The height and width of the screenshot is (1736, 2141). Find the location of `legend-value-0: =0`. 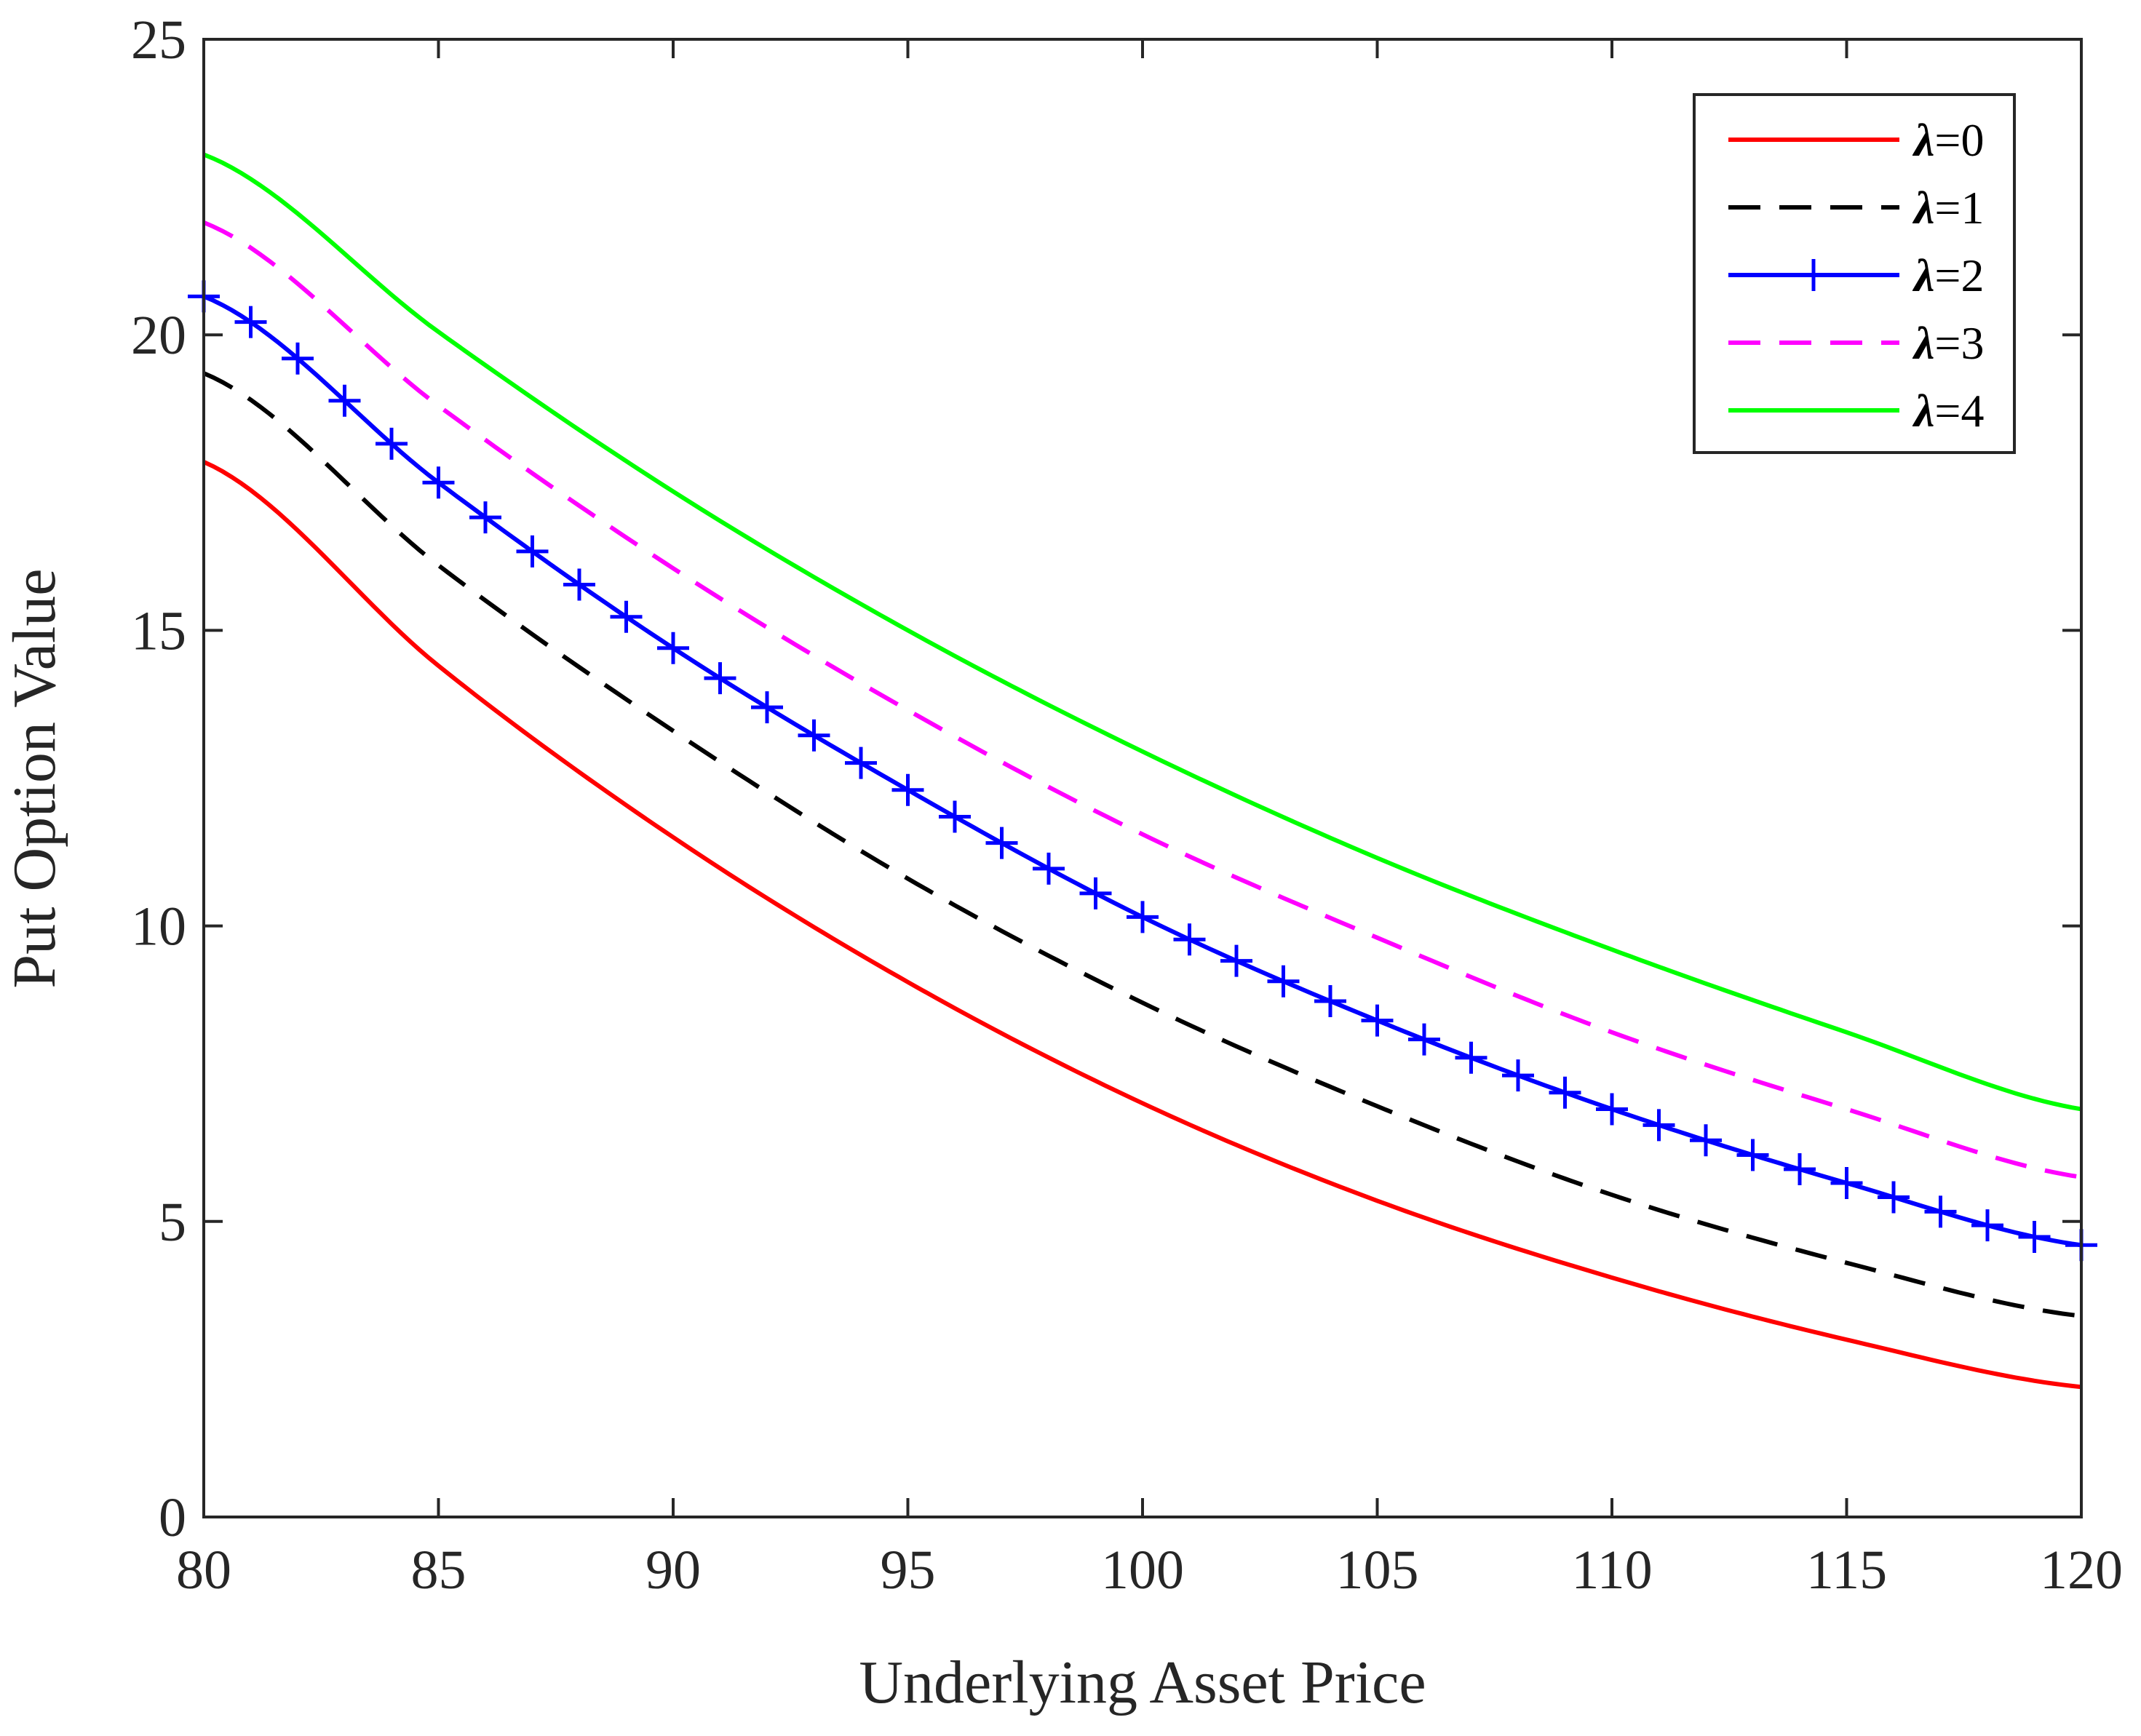

legend-value-0: =0 is located at coordinates (1959, 140).